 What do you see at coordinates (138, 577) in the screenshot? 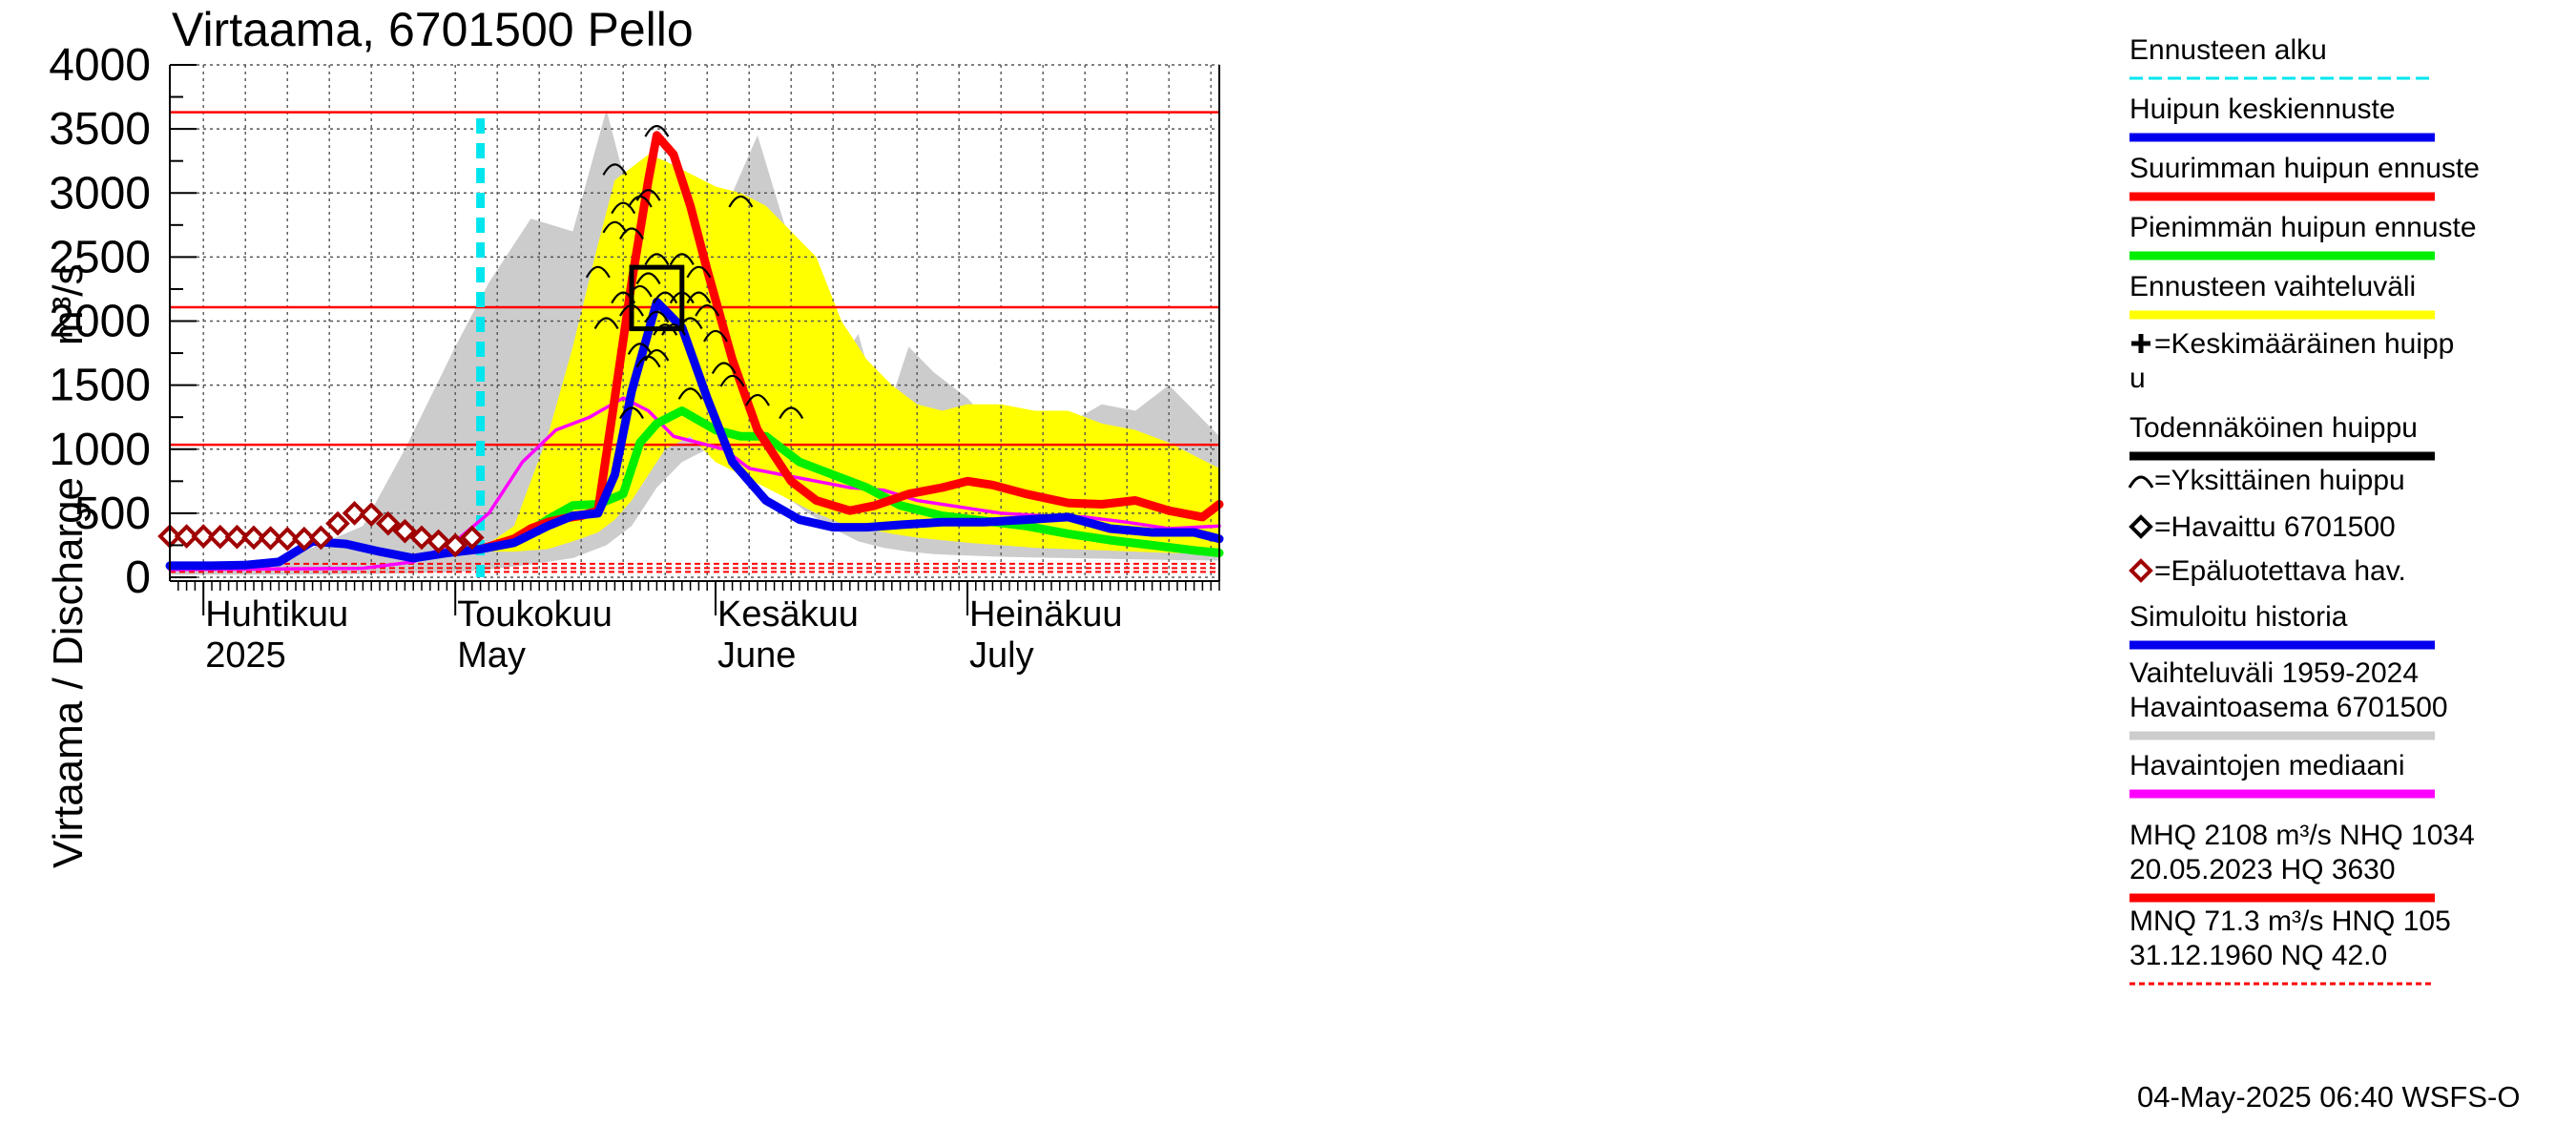
I see `y-tick-label: 0` at bounding box center [138, 577].